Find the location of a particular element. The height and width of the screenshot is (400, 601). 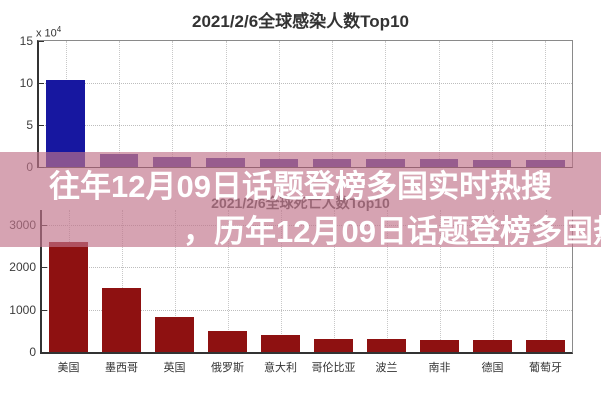

x-tick-label: 意大利 is located at coordinates (280, 368).